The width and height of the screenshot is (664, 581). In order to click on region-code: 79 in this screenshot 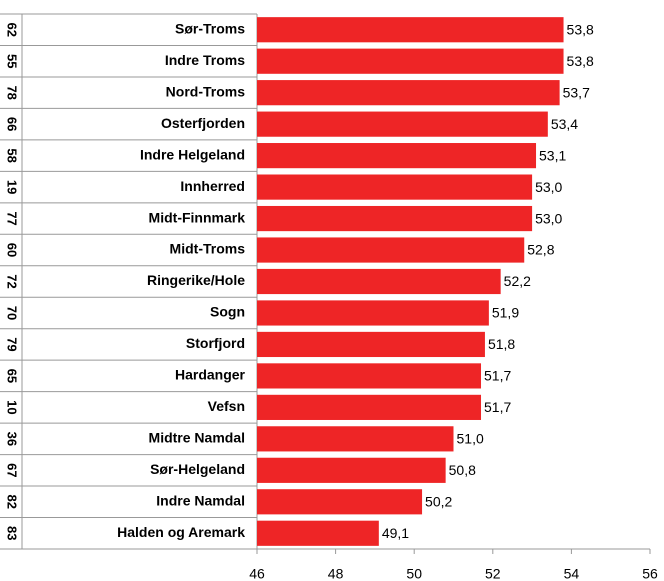, I will do `click(12, 344)`.